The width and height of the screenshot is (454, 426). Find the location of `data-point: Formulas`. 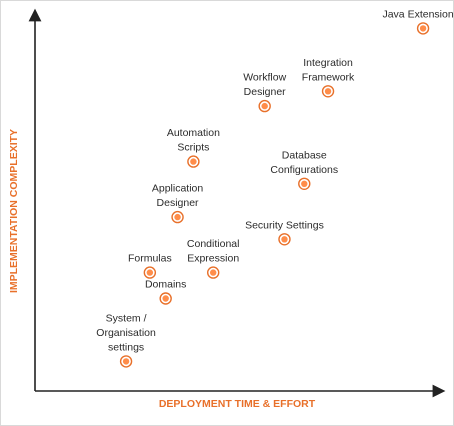

data-point: Formulas is located at coordinates (150, 266).